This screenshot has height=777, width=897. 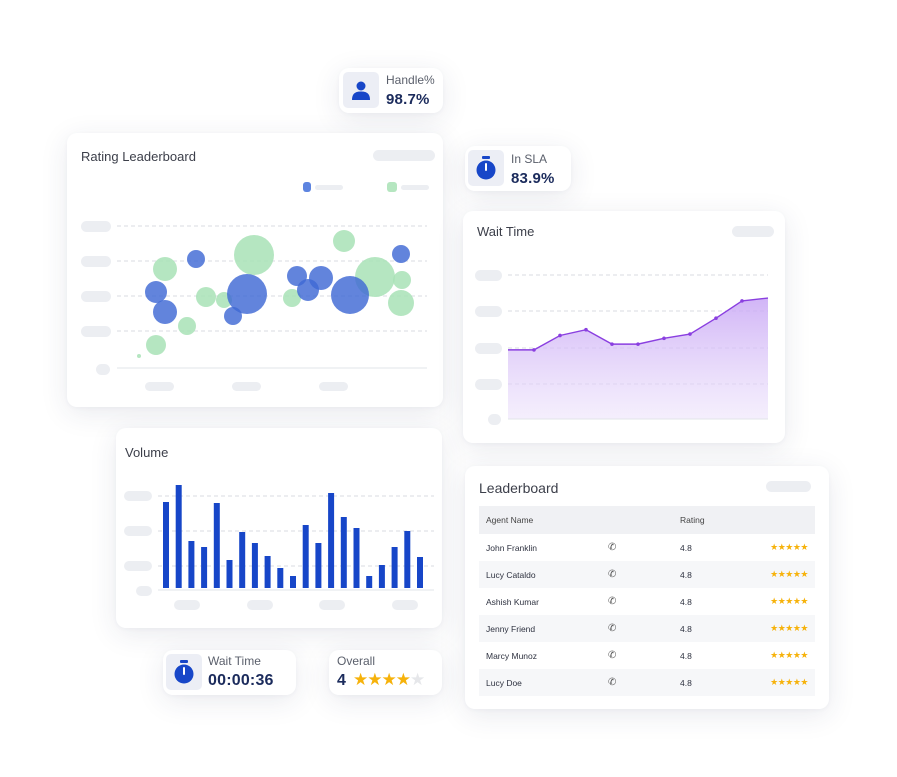 I want to click on agent-name: Lucy Doe, so click(x=540, y=682).